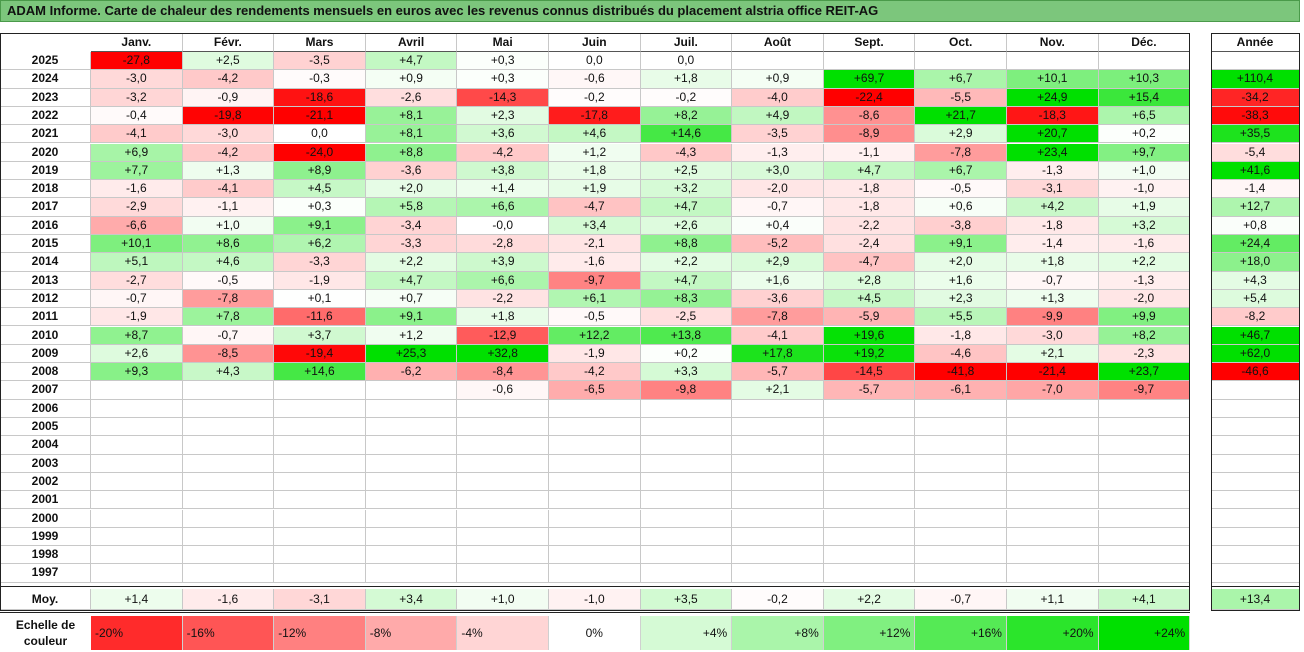 Image resolution: width=1304 pixels, height=652 pixels. What do you see at coordinates (1144, 354) in the screenshot?
I see `heatmap-cell: -2,3` at bounding box center [1144, 354].